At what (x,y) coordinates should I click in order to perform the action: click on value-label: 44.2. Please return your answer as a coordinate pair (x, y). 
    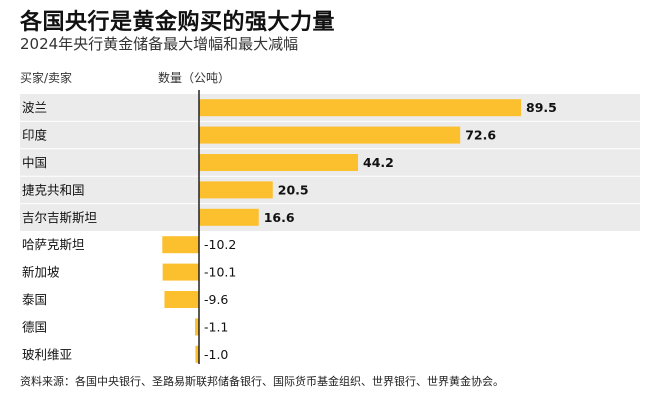
    Looking at the image, I should click on (378, 162).